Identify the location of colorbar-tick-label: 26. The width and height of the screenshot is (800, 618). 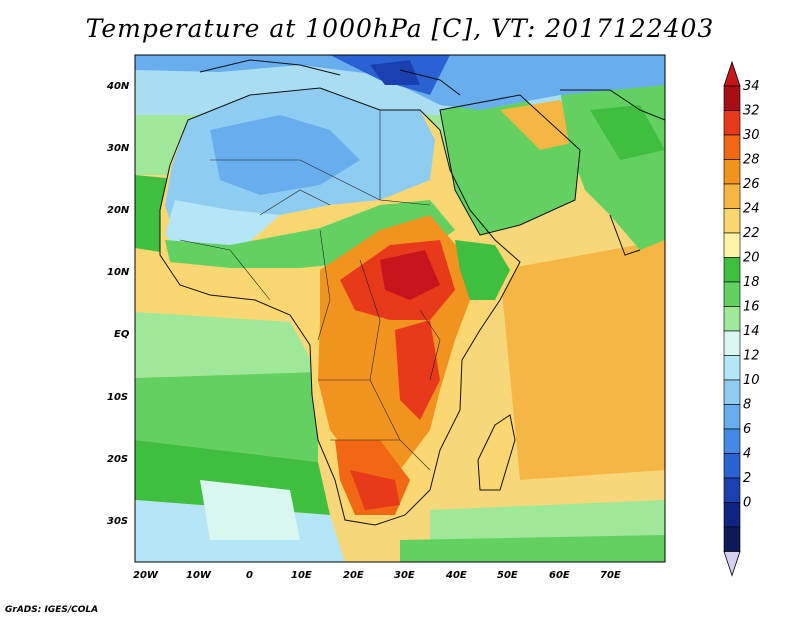
(751, 184).